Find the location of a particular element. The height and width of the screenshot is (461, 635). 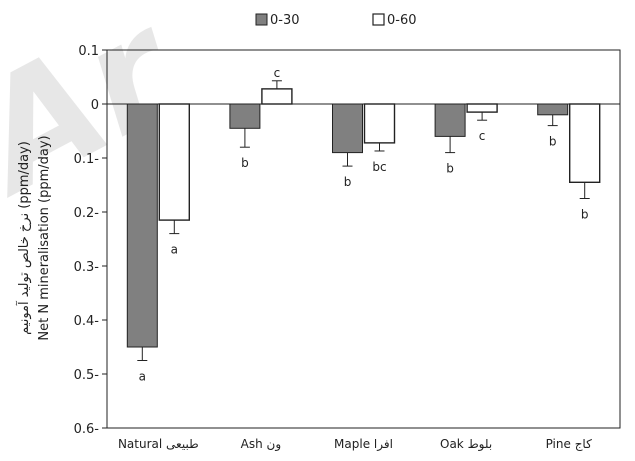

y-axis-title-line-2: Net N mineralisation (ppm/day) is located at coordinates (44, 237).